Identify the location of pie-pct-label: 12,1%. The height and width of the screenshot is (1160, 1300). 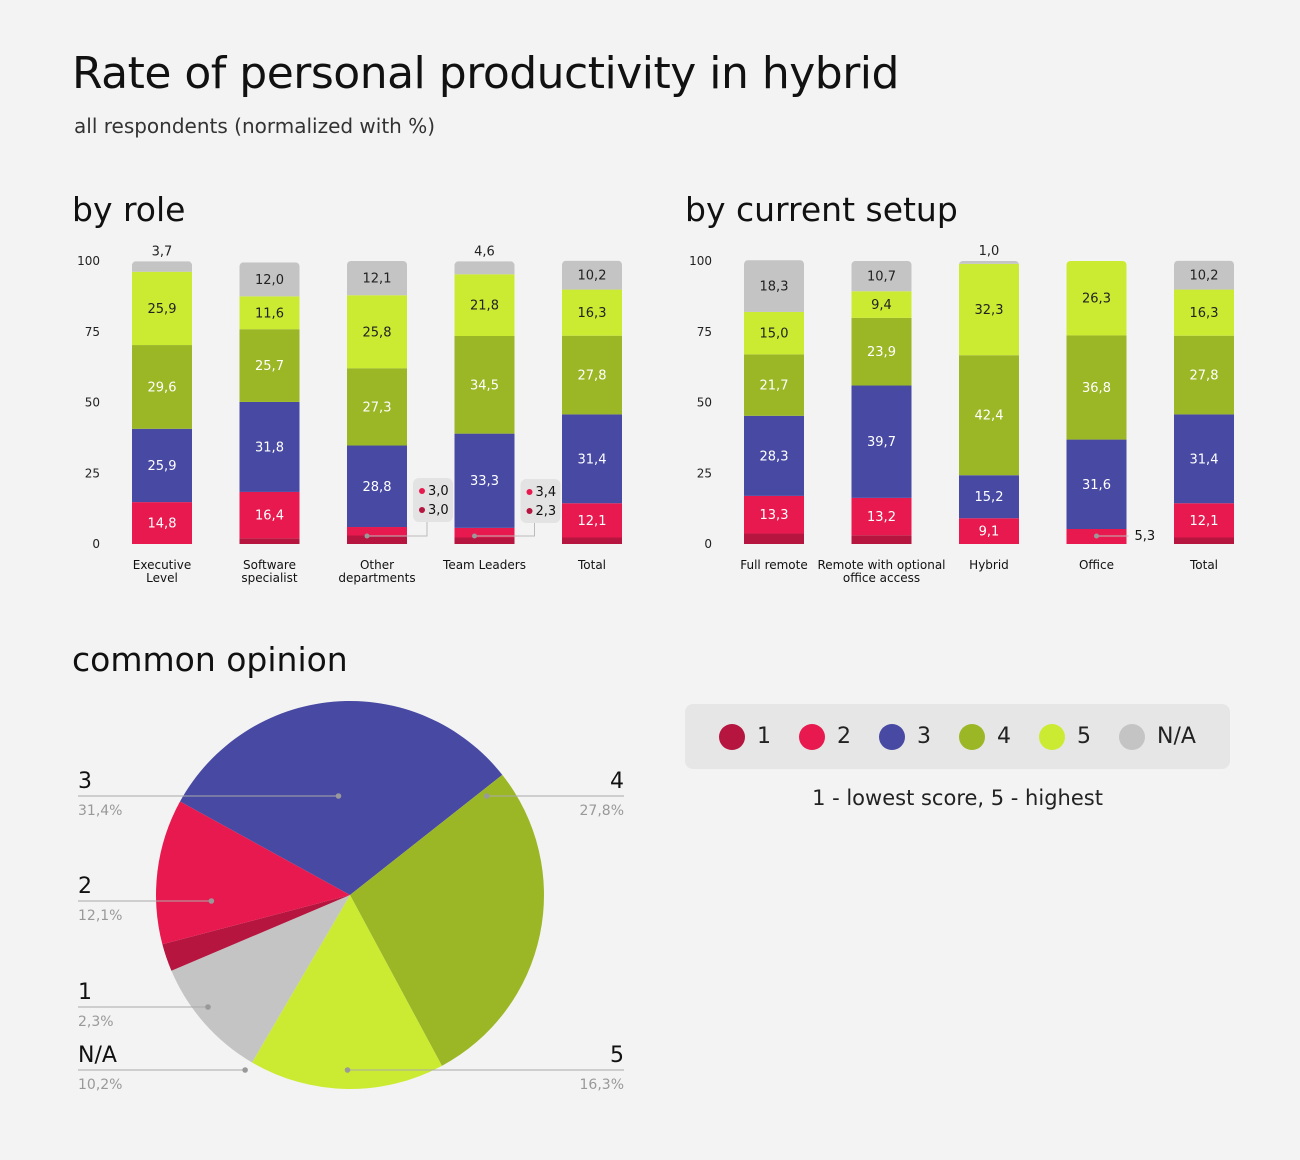
(100, 916).